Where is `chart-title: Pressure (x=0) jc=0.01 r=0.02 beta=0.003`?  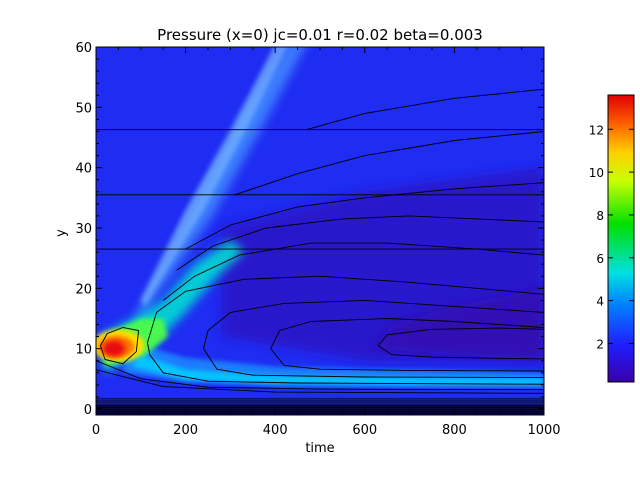
chart-title: Pressure (x=0) jc=0.01 r=0.02 beta=0.003 is located at coordinates (320, 35).